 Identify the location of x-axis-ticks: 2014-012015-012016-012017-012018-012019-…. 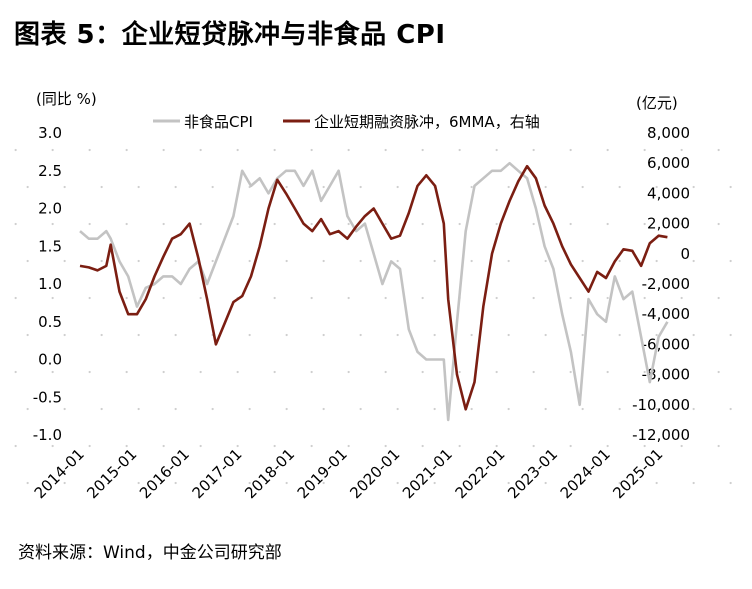
(349, 473).